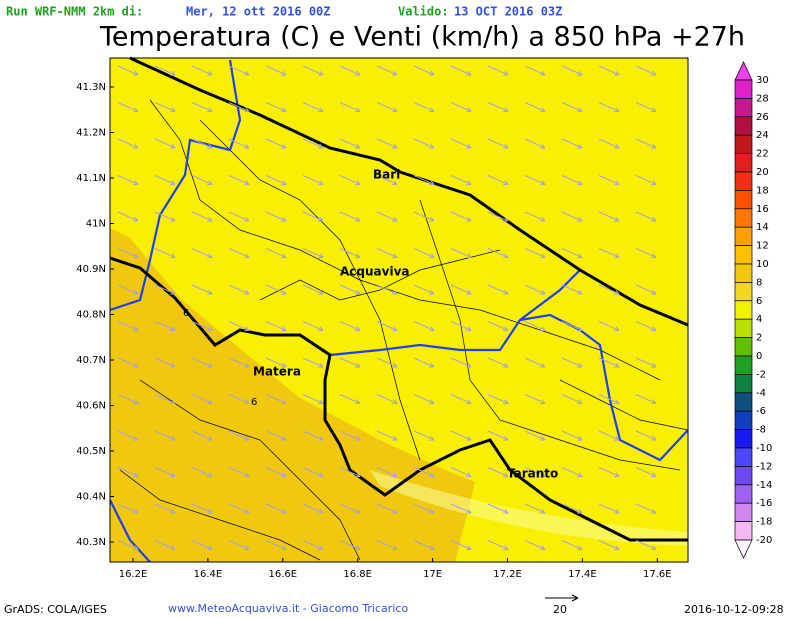 This screenshot has height=618, width=800. Describe the element at coordinates (762, 80) in the screenshot. I see `colorbar-label: 30` at that location.